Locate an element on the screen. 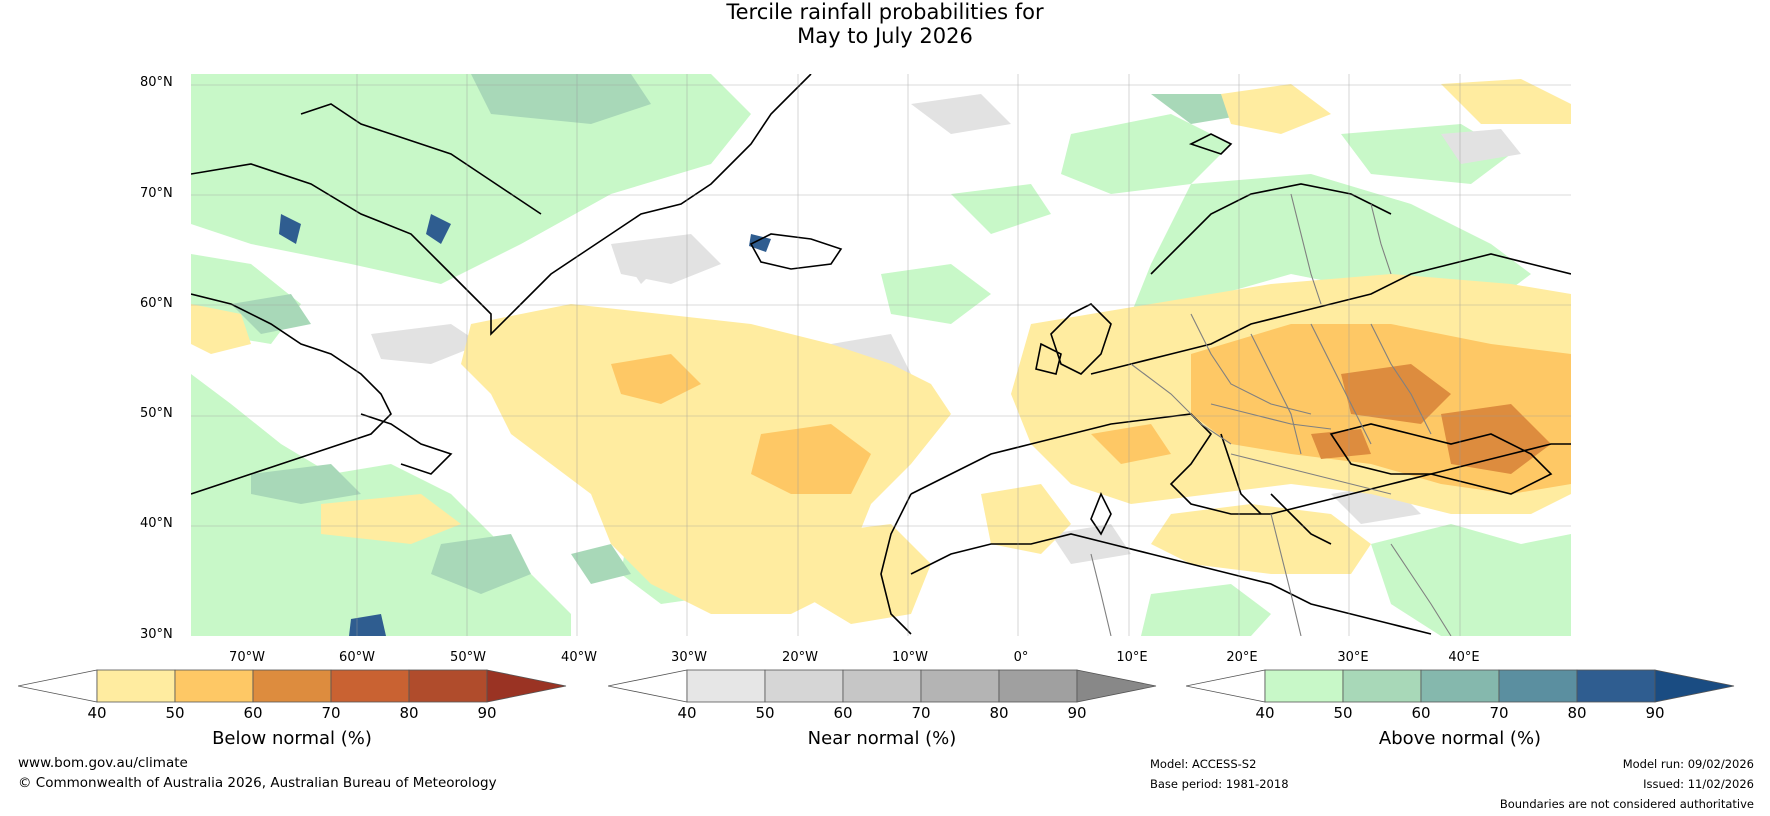 This screenshot has height=816, width=1770. lat-label-40n: 40°N is located at coordinates (156, 523).